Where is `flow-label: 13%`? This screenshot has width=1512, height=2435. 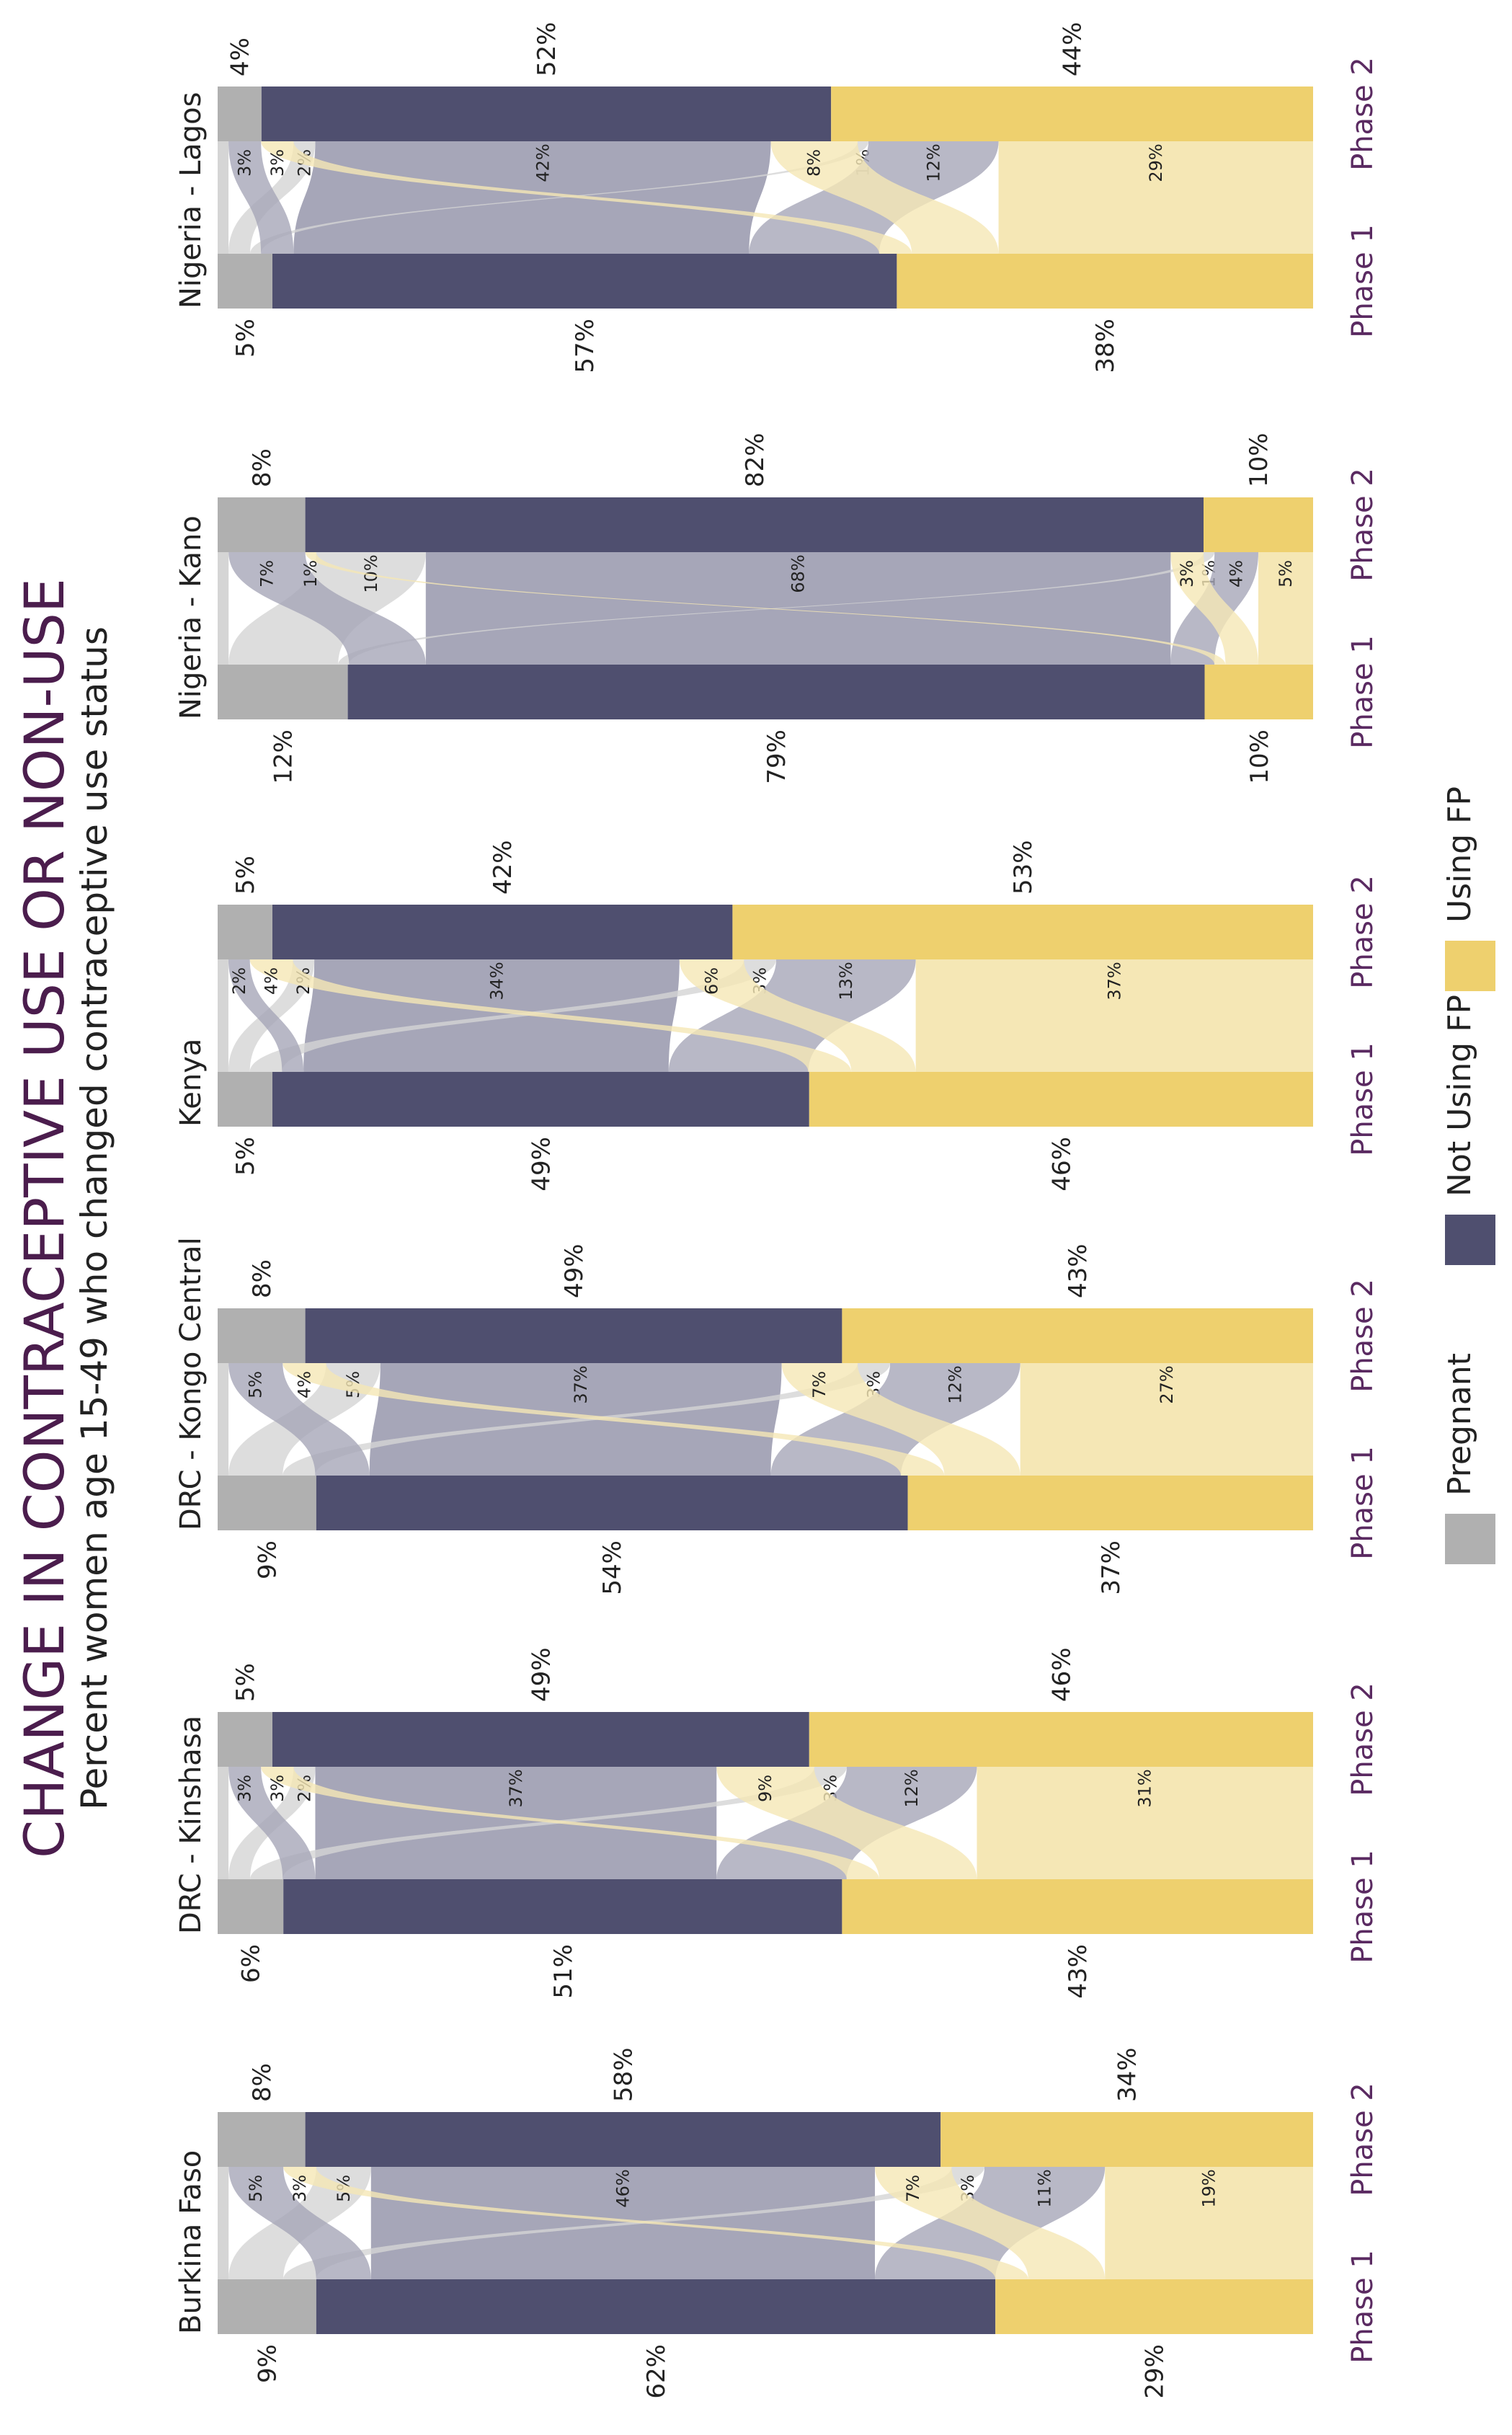
flow-label: 13% is located at coordinates (846, 981).